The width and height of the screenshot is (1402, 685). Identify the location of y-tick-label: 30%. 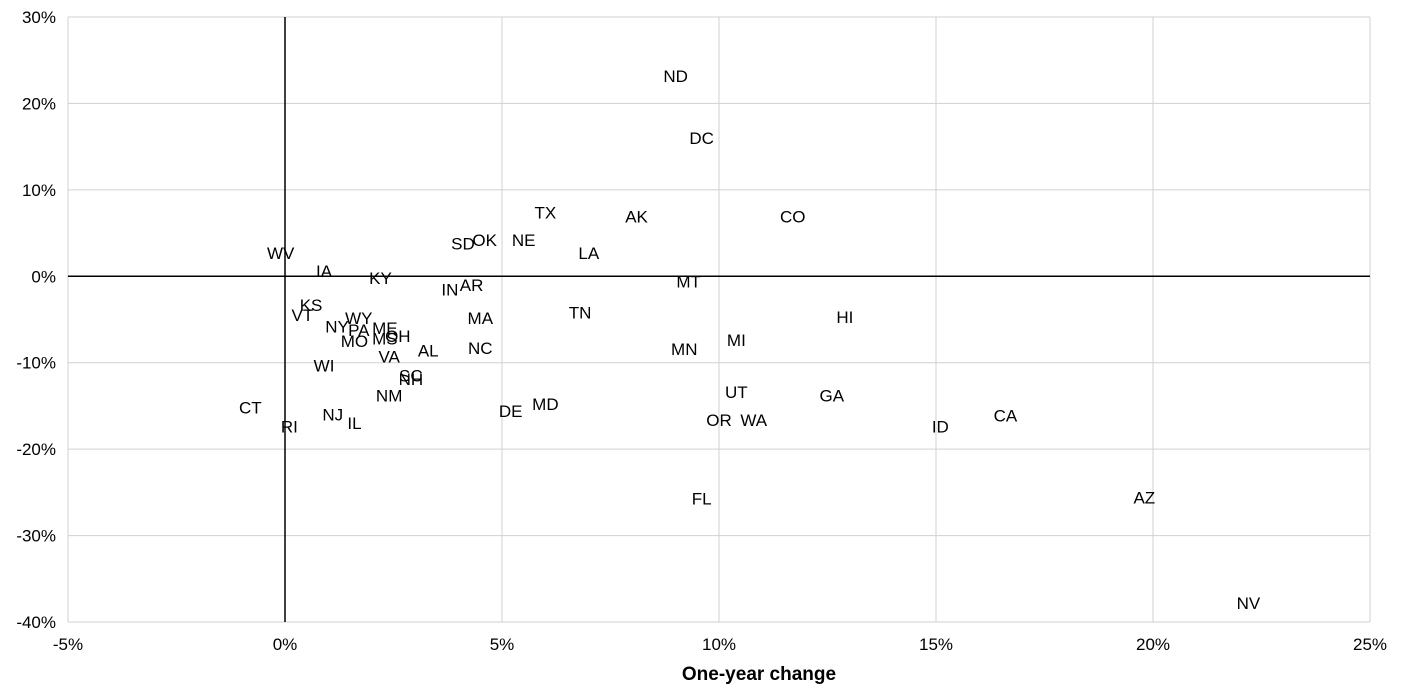
(39, 17).